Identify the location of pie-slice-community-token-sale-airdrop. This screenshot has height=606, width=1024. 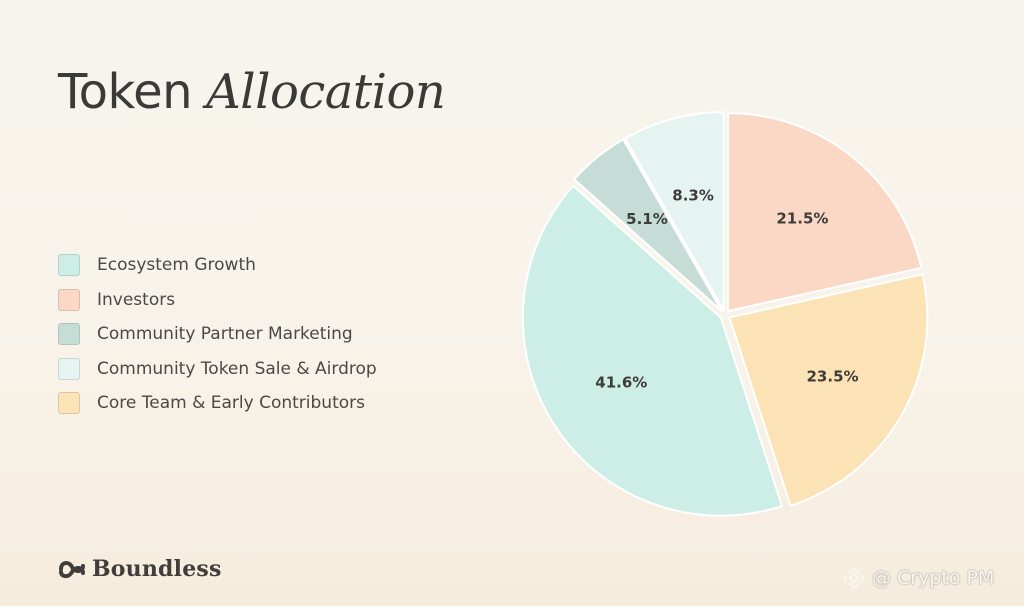
(674, 211).